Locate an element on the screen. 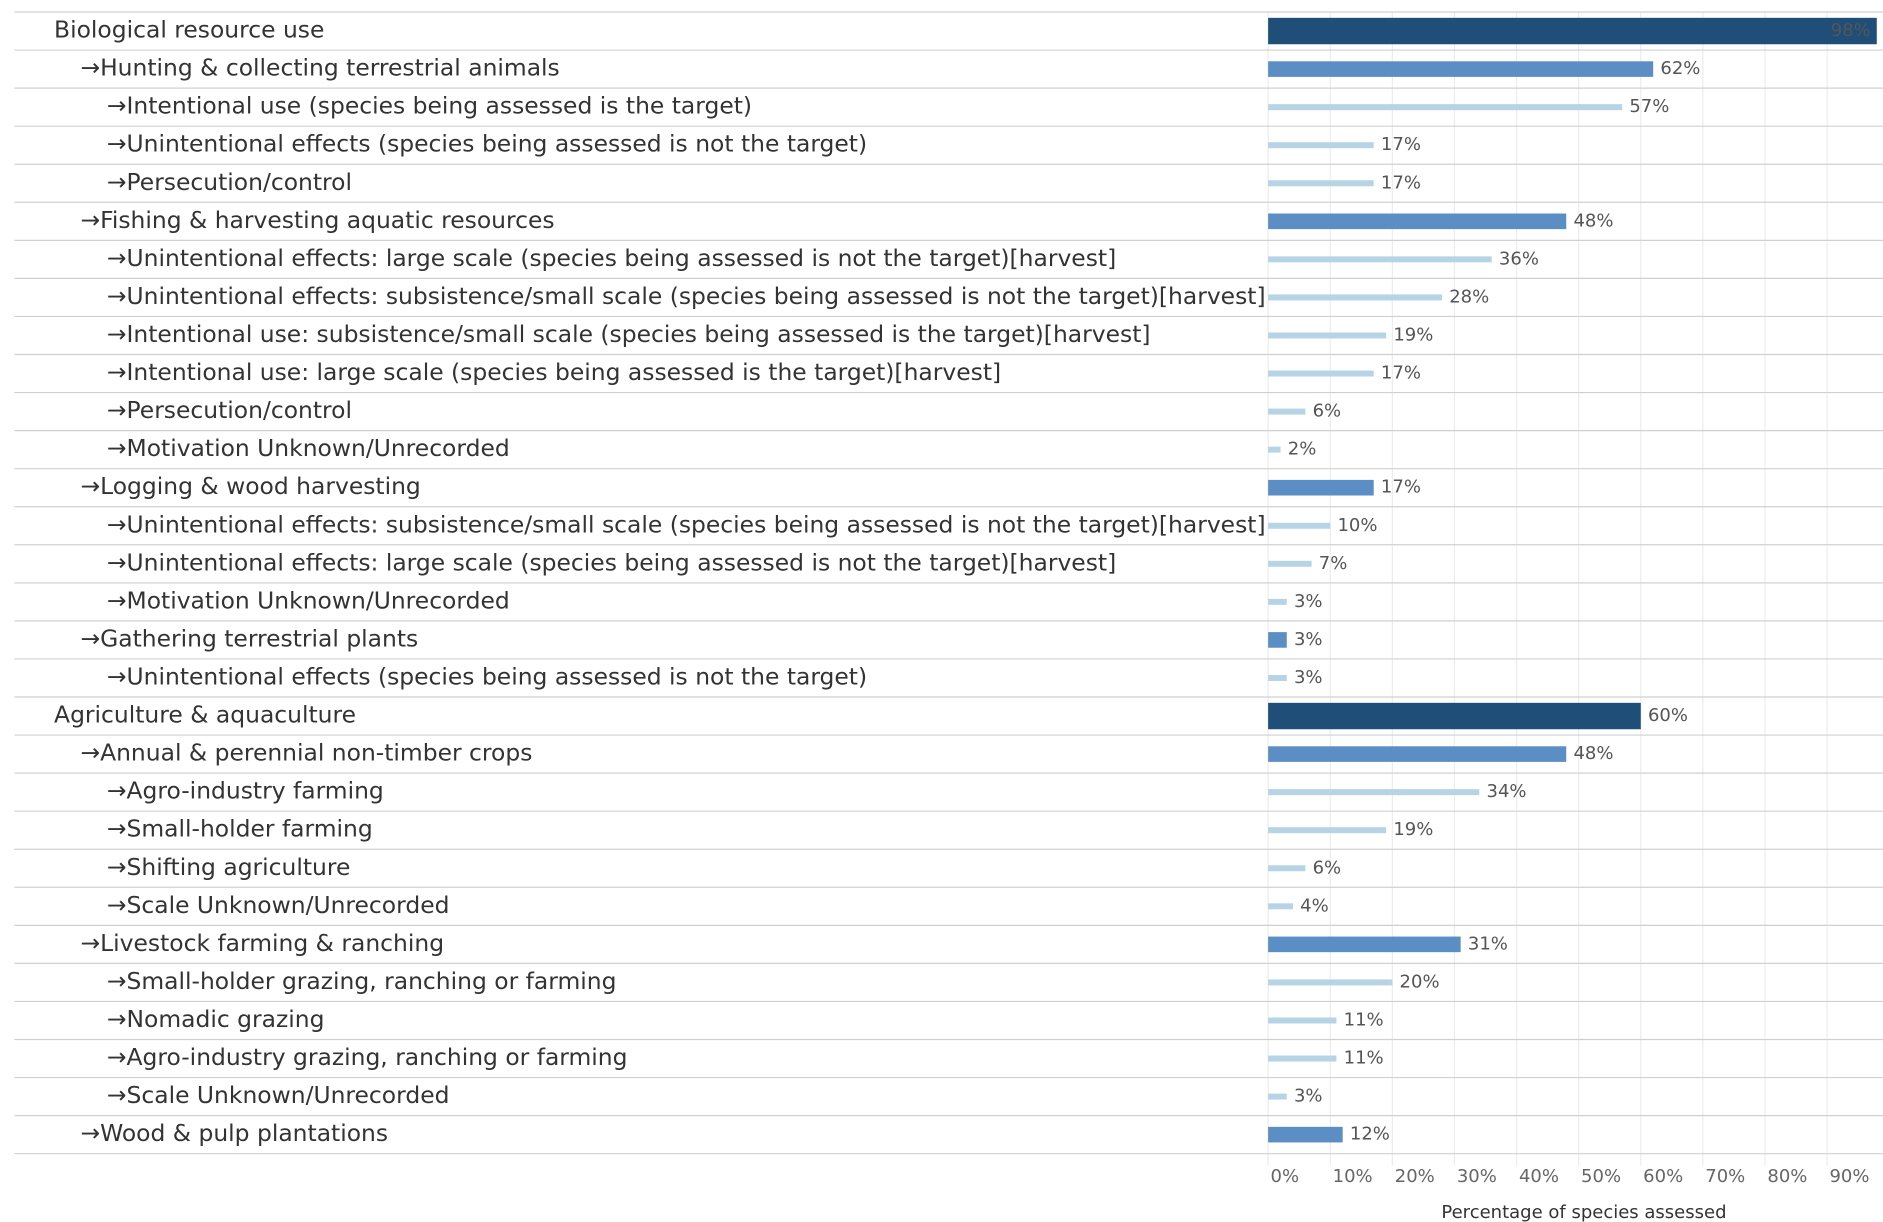 This screenshot has width=1883, height=1222. category-label: →Logging & wood harvesting is located at coordinates (250, 486).